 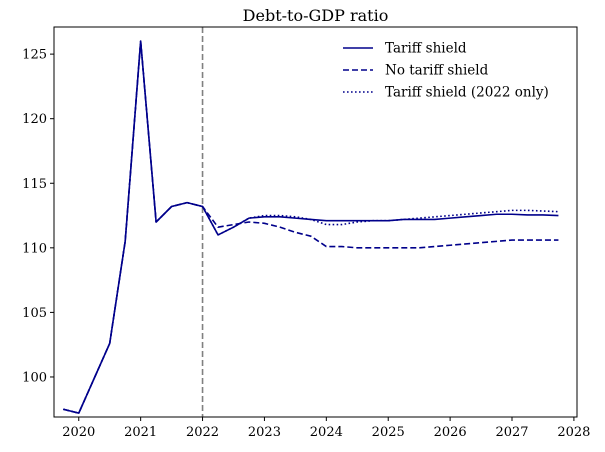 What do you see at coordinates (388, 432) in the screenshot?
I see `x-tick-label: 2025` at bounding box center [388, 432].